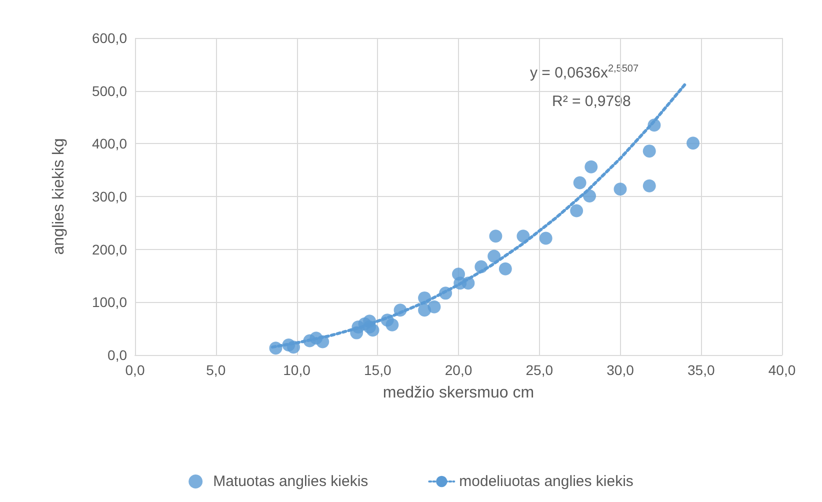 This screenshot has height=502, width=822. I want to click on y-tick-label: 200,0, so click(110, 249).